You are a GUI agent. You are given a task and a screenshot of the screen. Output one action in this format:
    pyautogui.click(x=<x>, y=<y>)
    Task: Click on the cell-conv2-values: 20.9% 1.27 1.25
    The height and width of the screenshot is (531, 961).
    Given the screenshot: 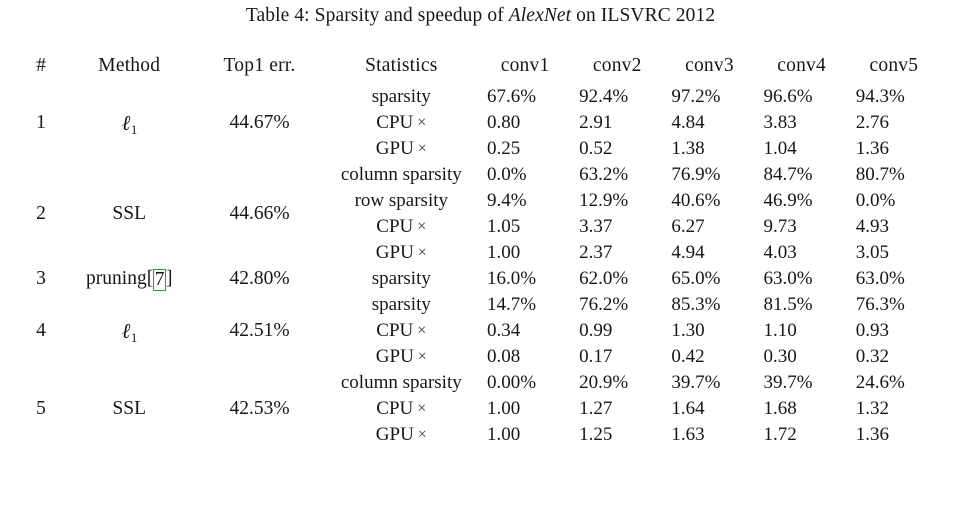 What is the action you would take?
    pyautogui.click(x=617, y=409)
    